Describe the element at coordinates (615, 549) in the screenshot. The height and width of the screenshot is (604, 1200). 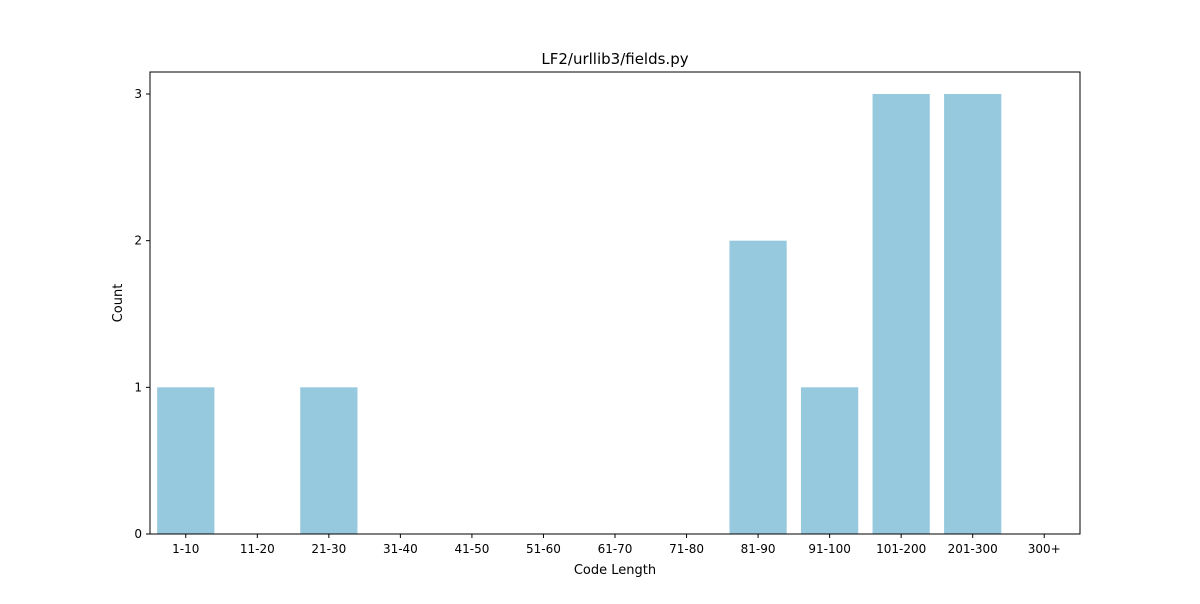
I see `x-tick-label: 61-70` at that location.